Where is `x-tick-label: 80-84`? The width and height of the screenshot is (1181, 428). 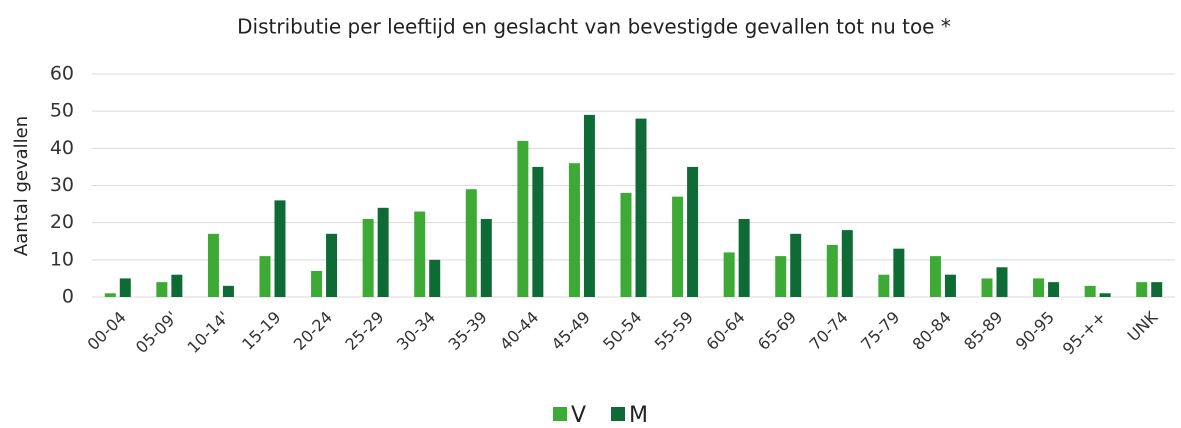 x-tick-label: 80-84 is located at coordinates (932, 331).